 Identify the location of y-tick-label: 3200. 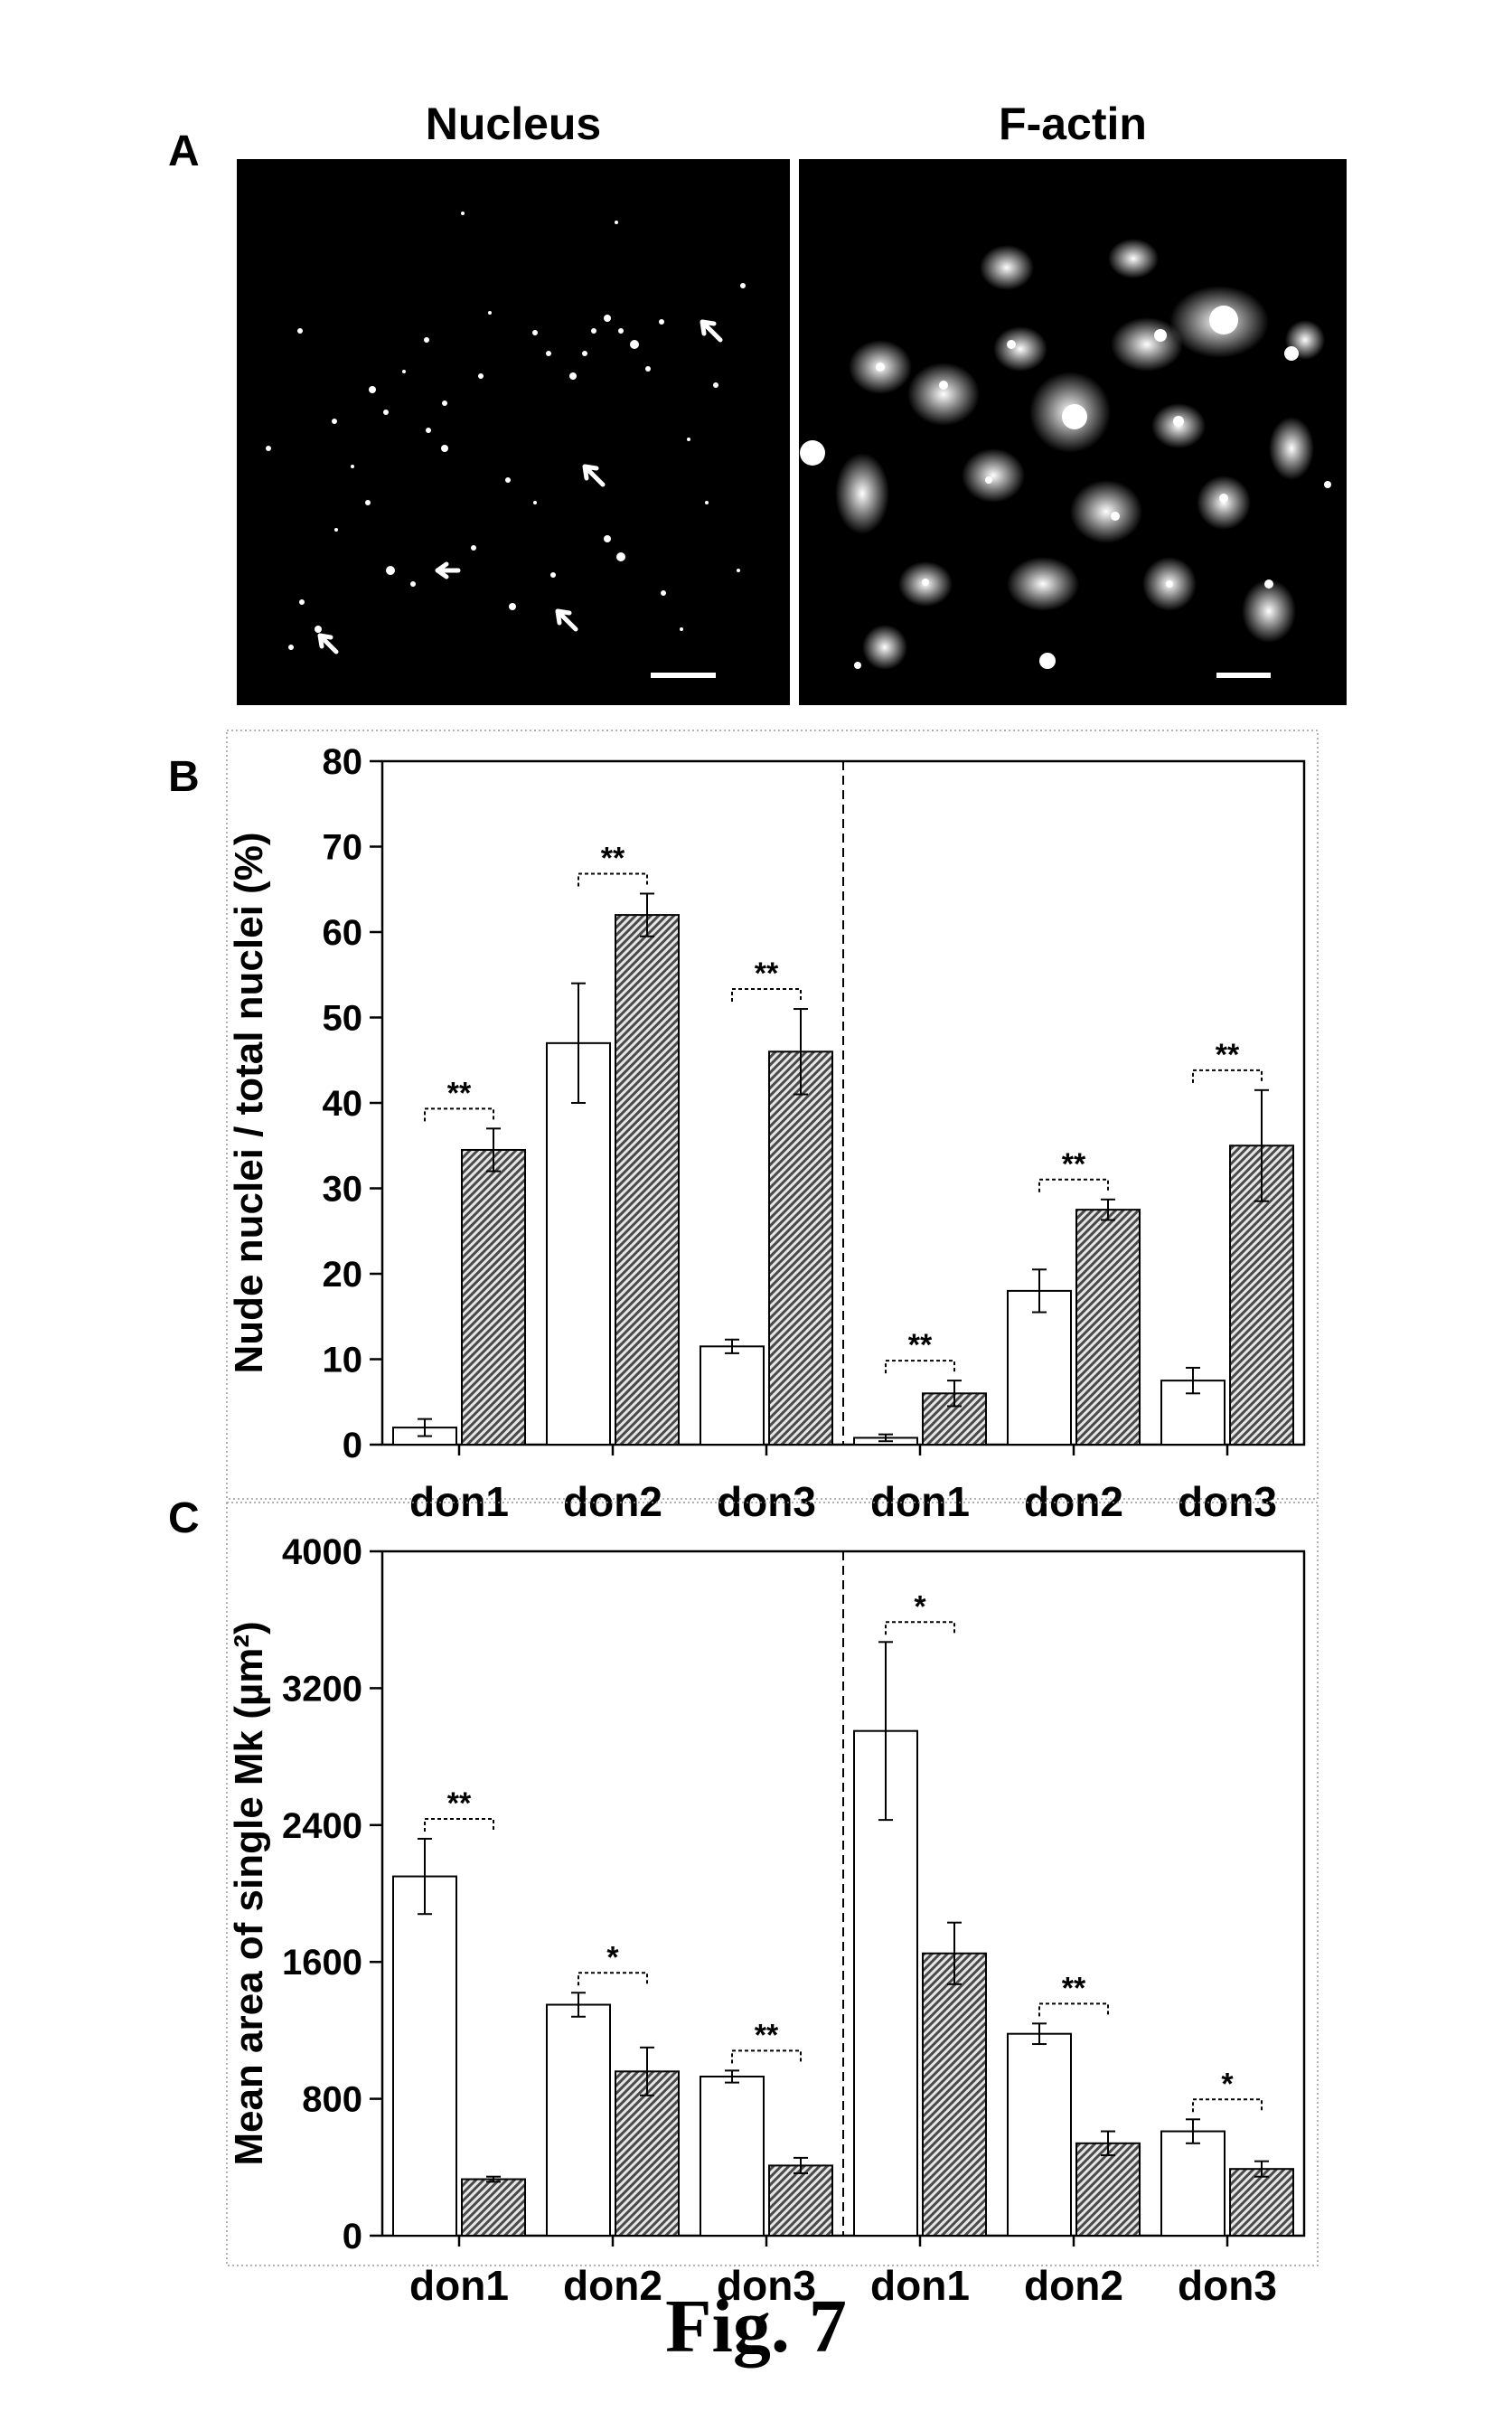
(322, 1689).